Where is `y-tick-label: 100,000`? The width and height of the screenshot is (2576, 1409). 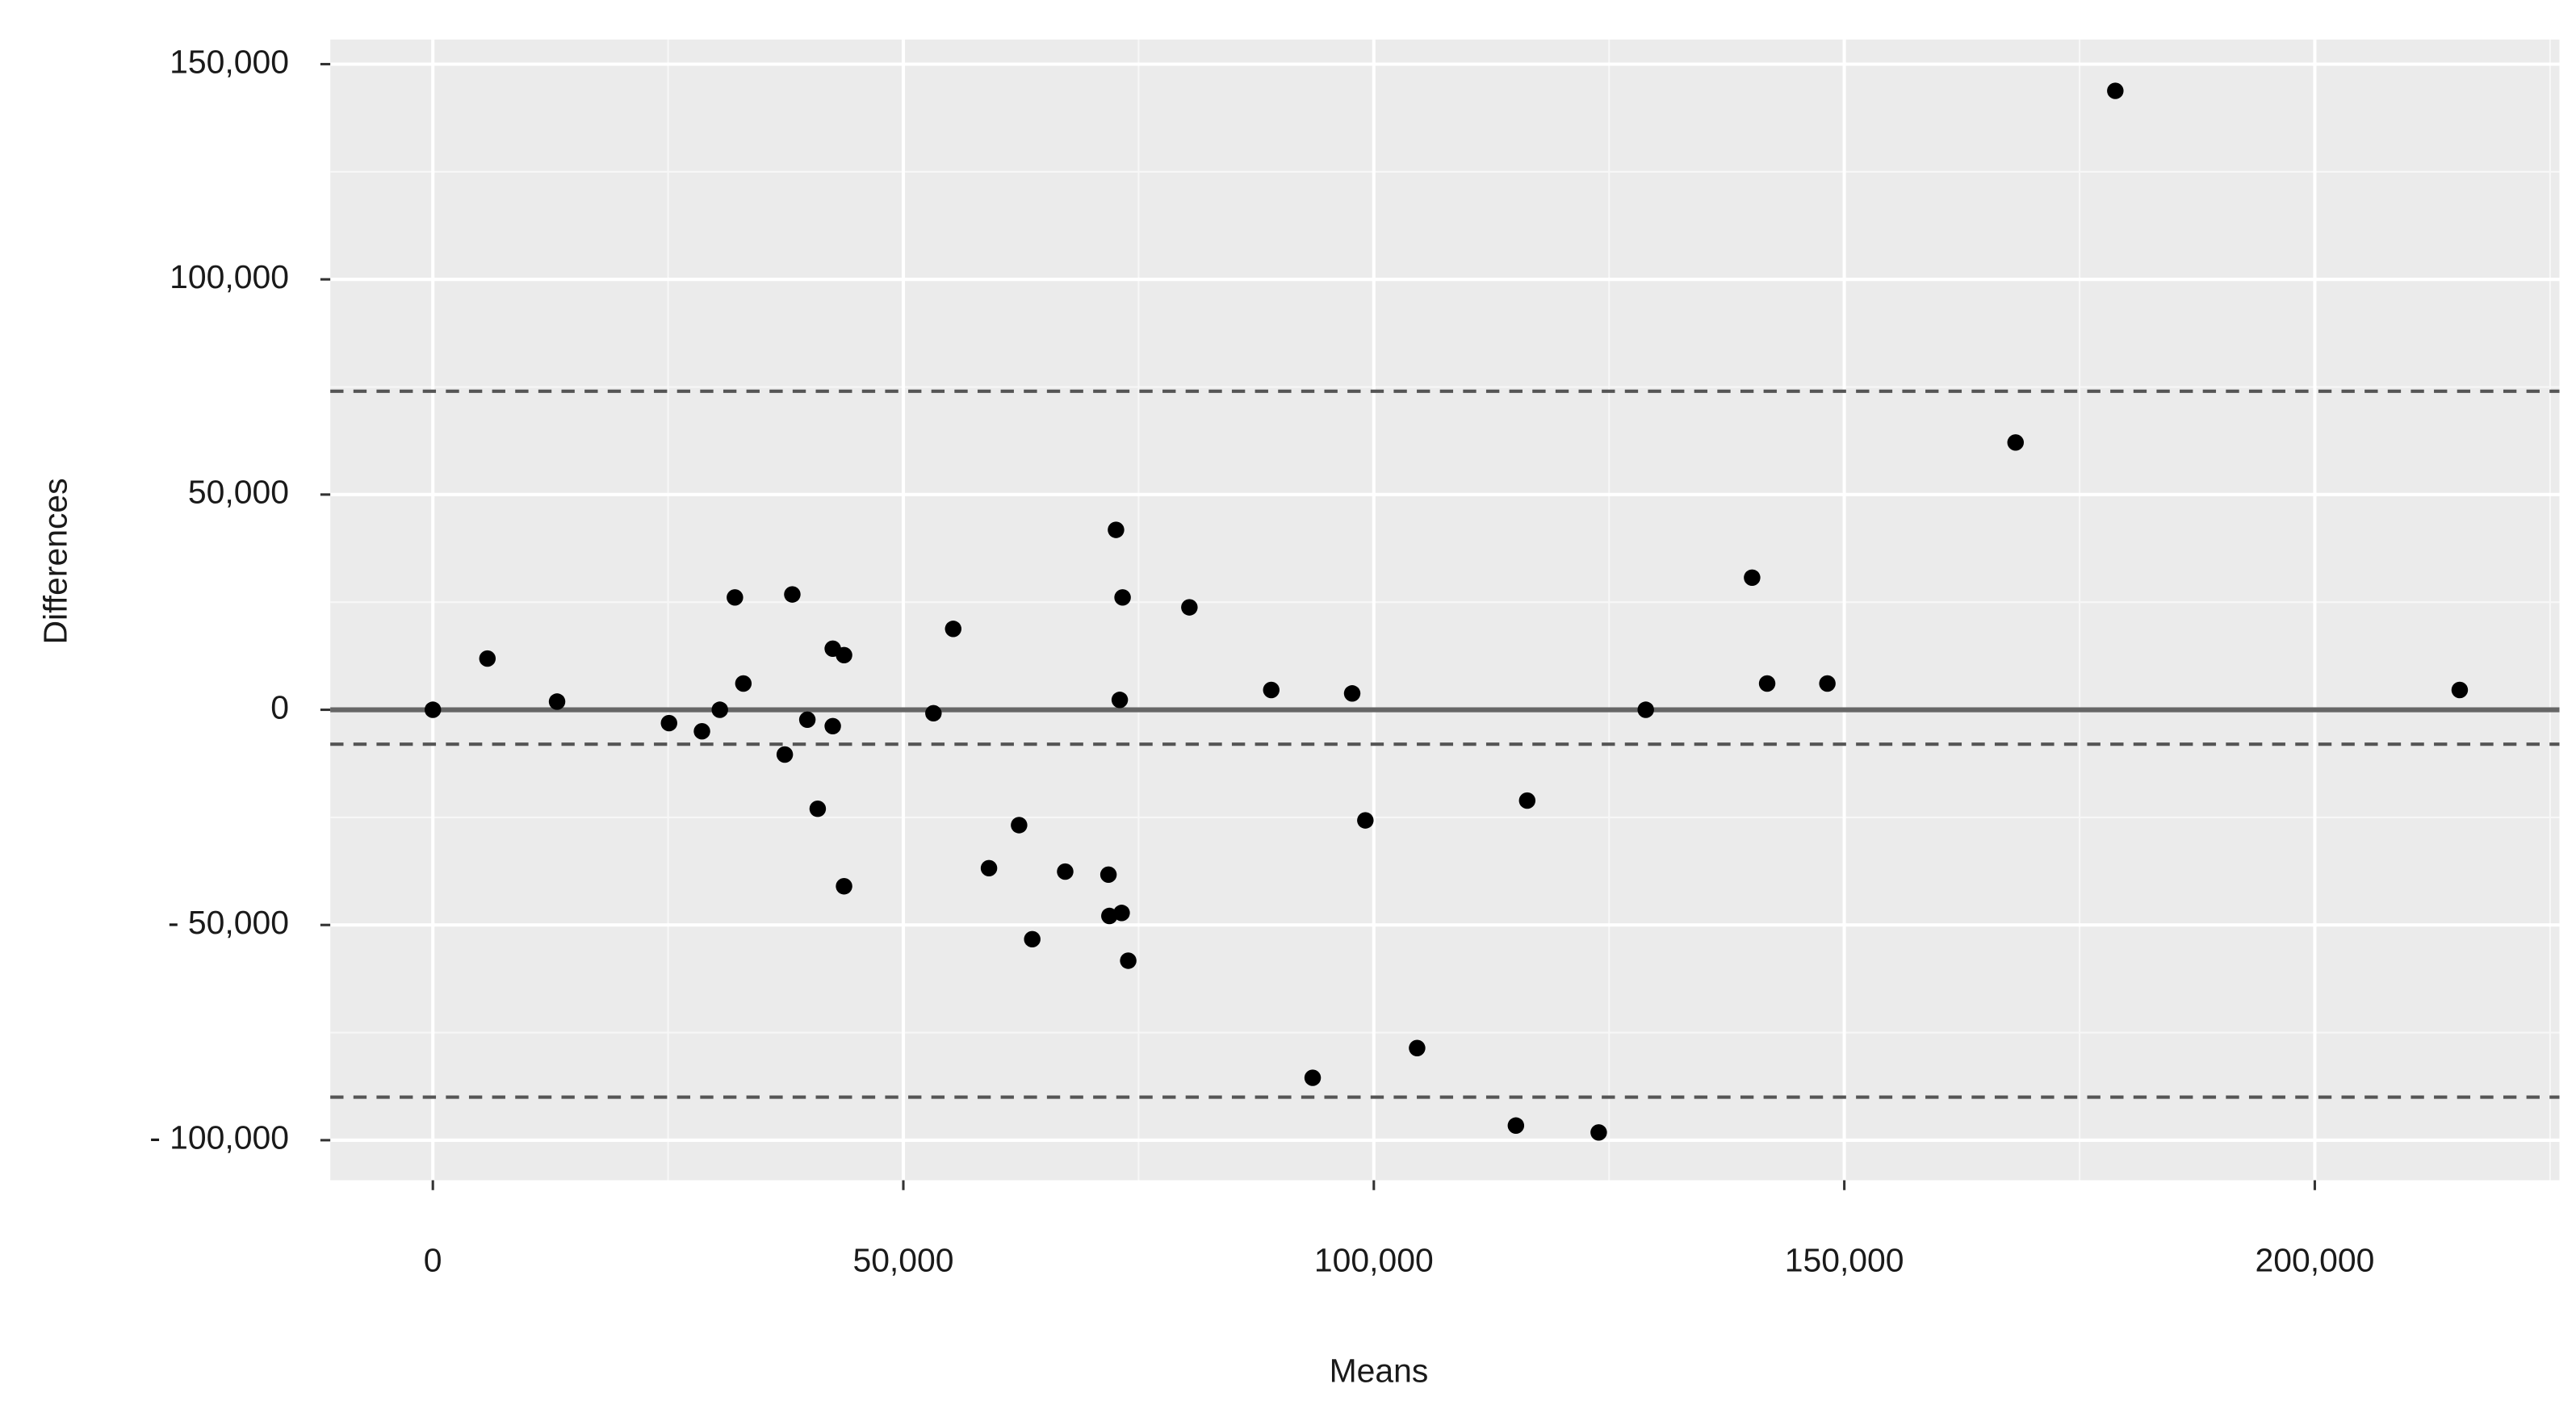
y-tick-label: 100,000 is located at coordinates (229, 276).